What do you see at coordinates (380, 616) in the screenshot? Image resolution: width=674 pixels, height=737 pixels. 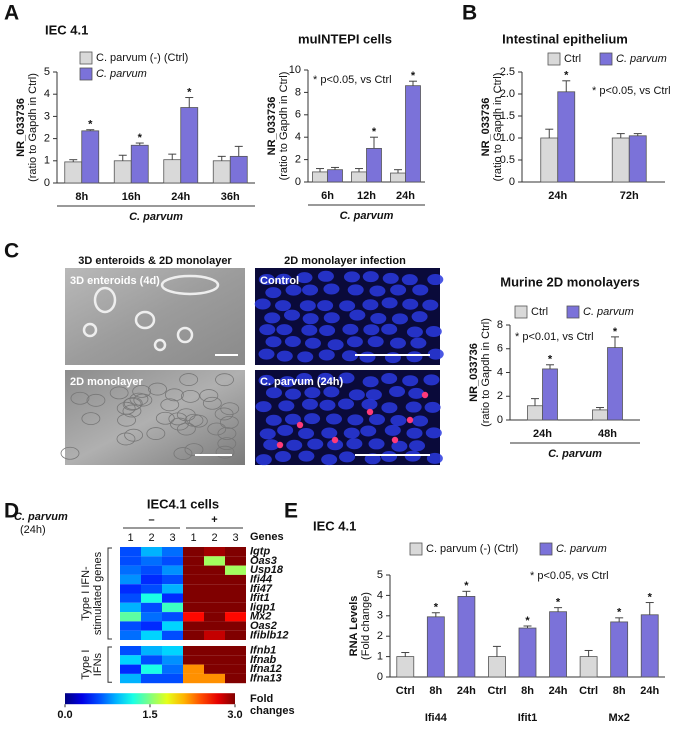 I see `y-tick-label: 3` at bounding box center [380, 616].